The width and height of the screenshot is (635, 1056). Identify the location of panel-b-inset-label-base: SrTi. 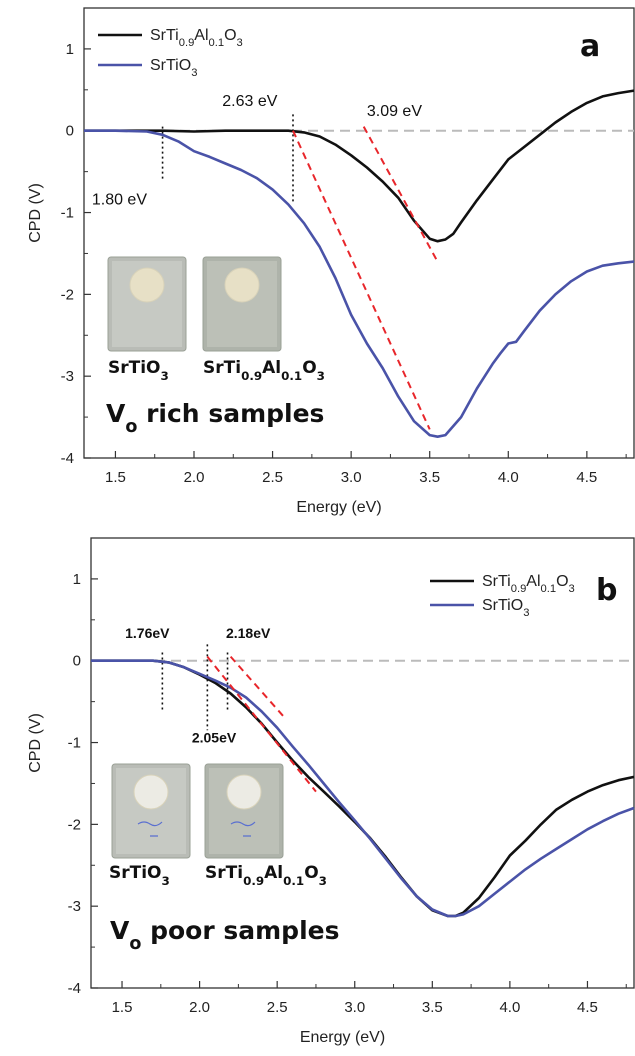
(224, 873).